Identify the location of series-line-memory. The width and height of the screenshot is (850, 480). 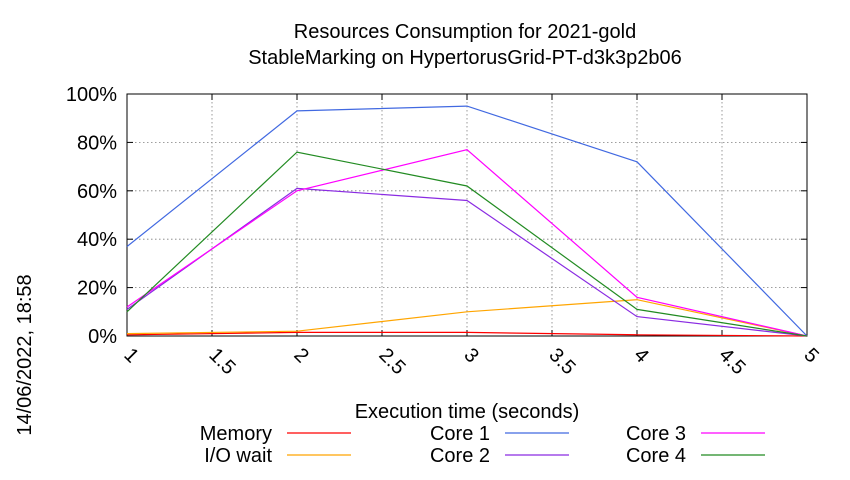
(467, 334).